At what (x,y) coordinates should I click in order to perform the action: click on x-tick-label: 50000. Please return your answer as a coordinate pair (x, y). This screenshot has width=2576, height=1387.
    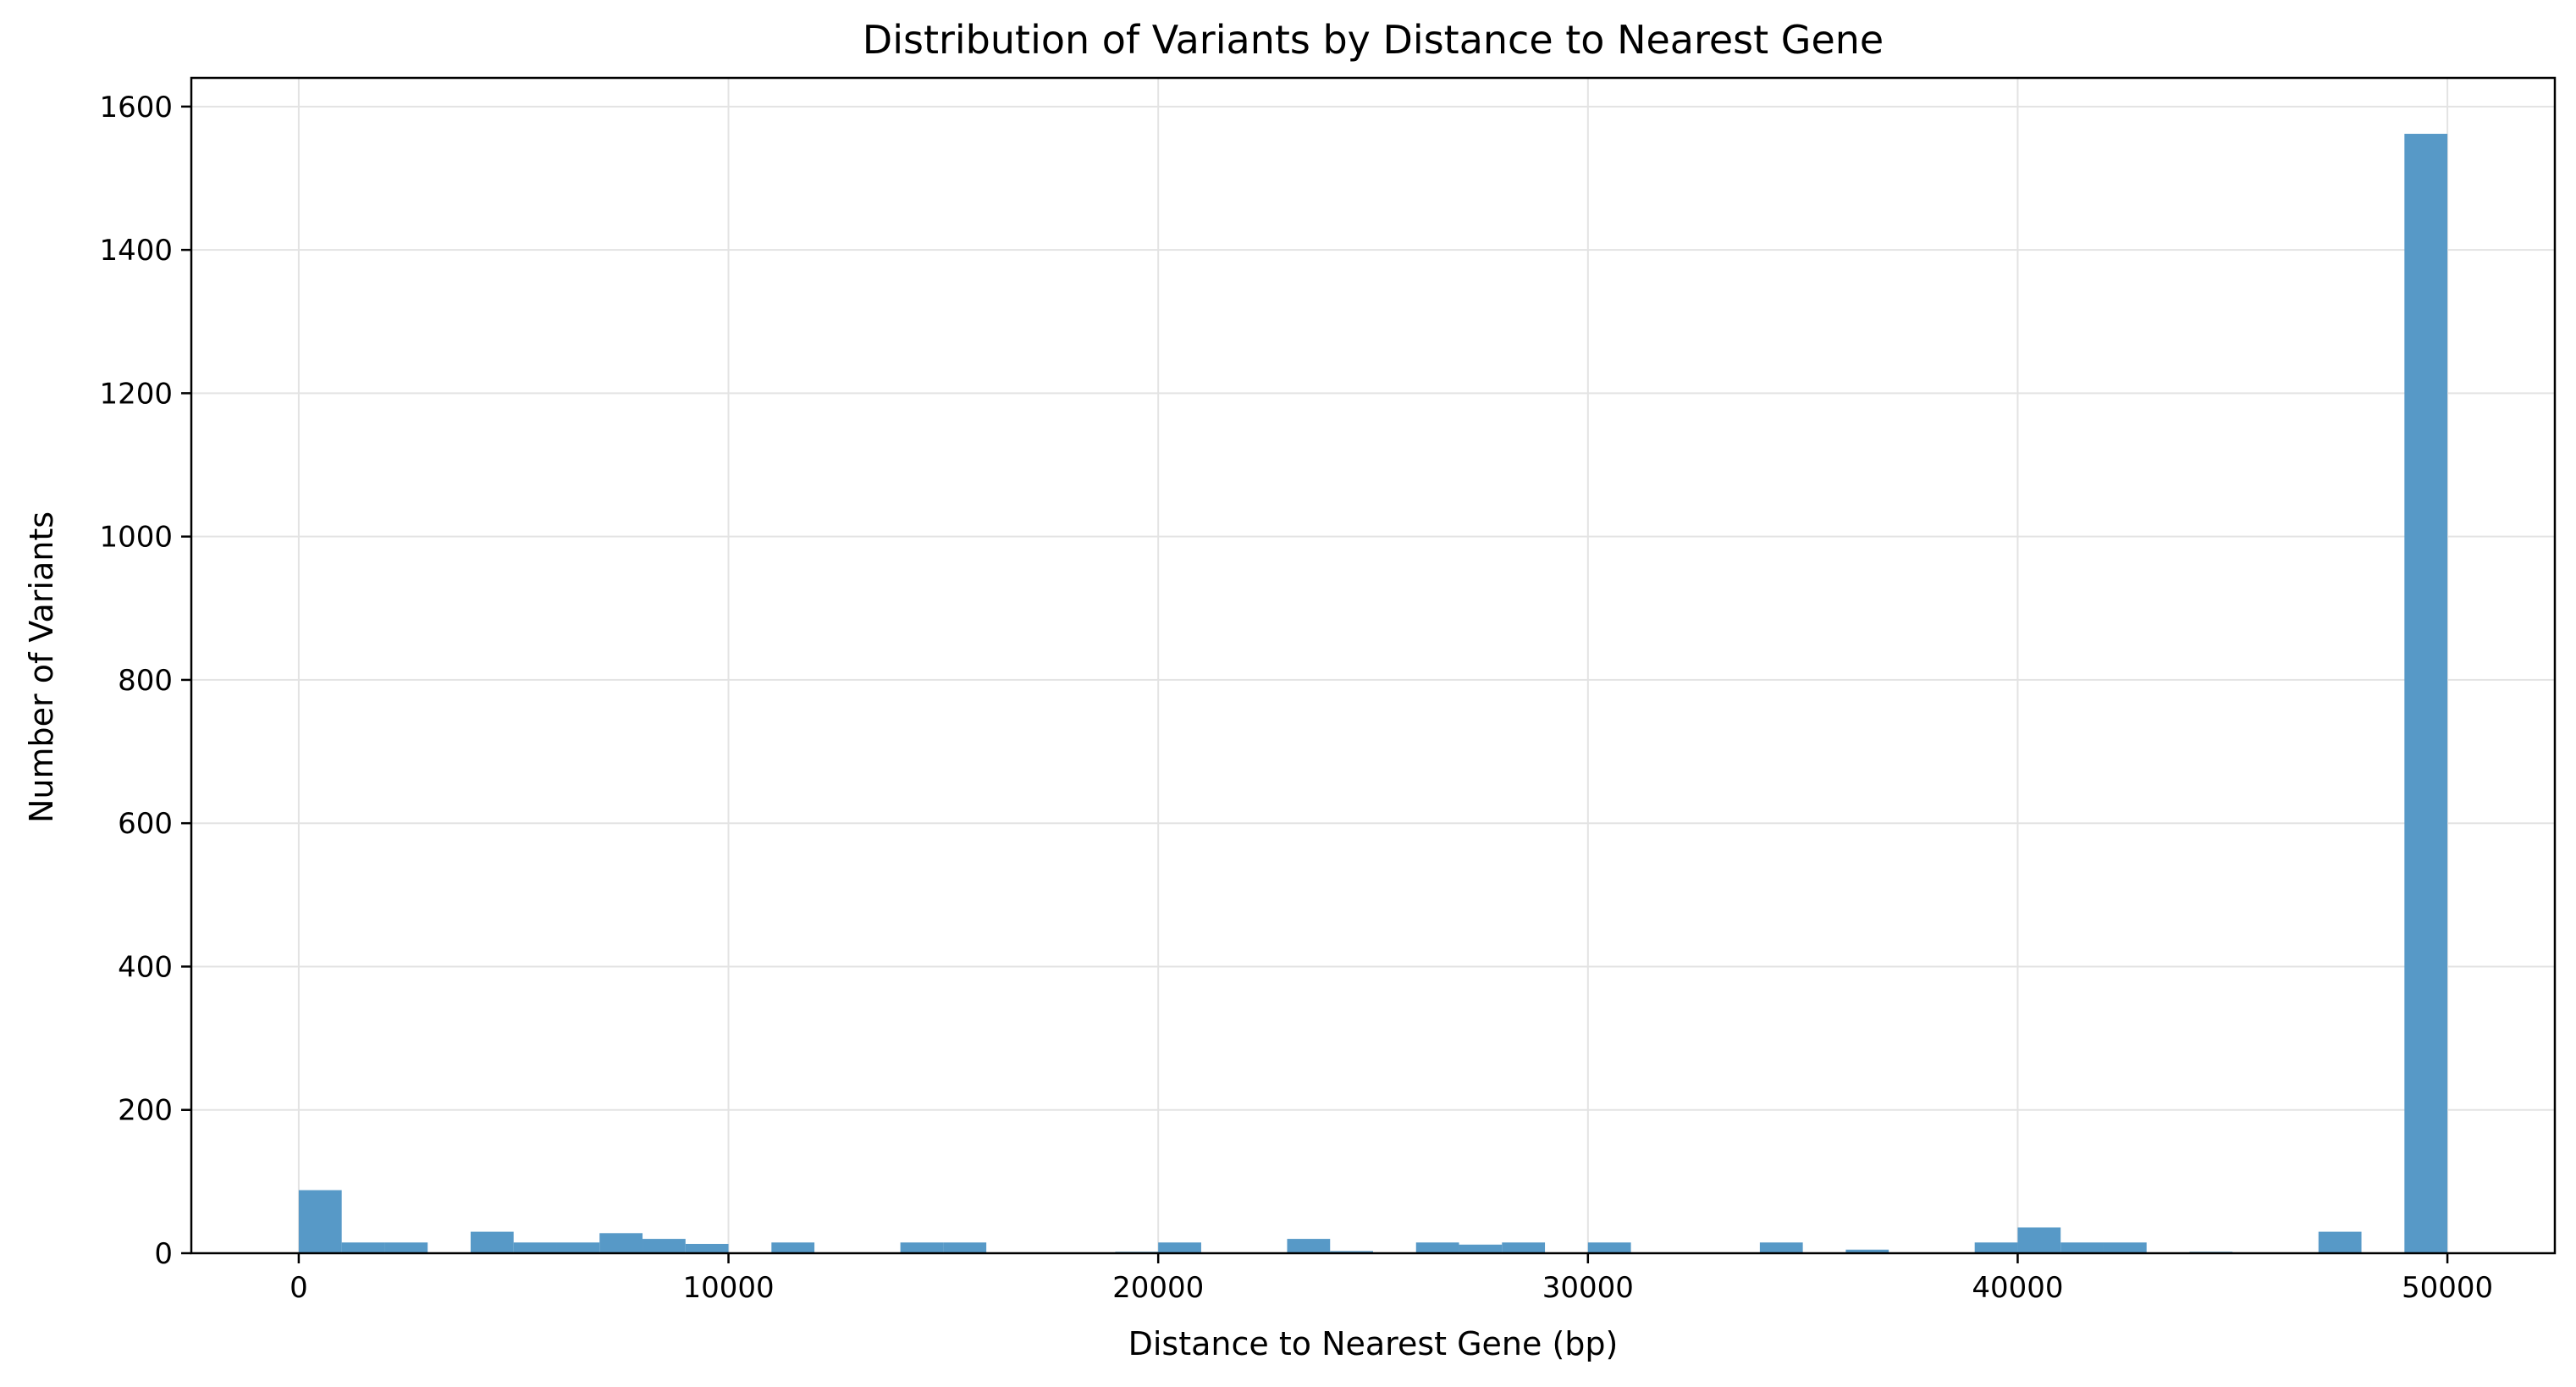
    Looking at the image, I should click on (2448, 1288).